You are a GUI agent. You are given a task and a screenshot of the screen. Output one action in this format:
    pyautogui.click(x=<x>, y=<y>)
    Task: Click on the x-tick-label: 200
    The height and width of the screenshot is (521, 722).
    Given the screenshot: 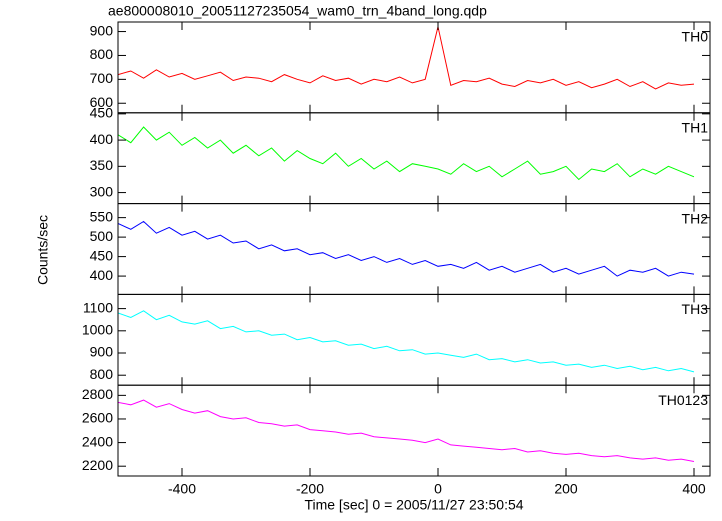 What is the action you would take?
    pyautogui.click(x=566, y=489)
    